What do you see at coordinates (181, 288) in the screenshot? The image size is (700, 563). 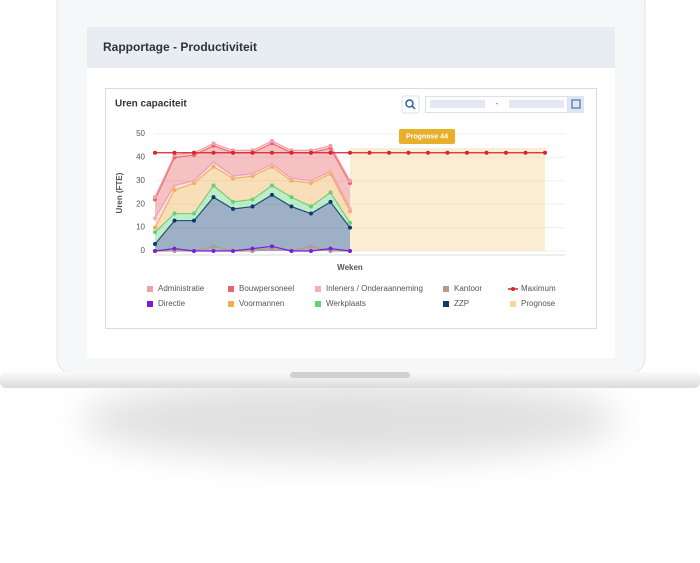 I see `legend-label: Administratie` at bounding box center [181, 288].